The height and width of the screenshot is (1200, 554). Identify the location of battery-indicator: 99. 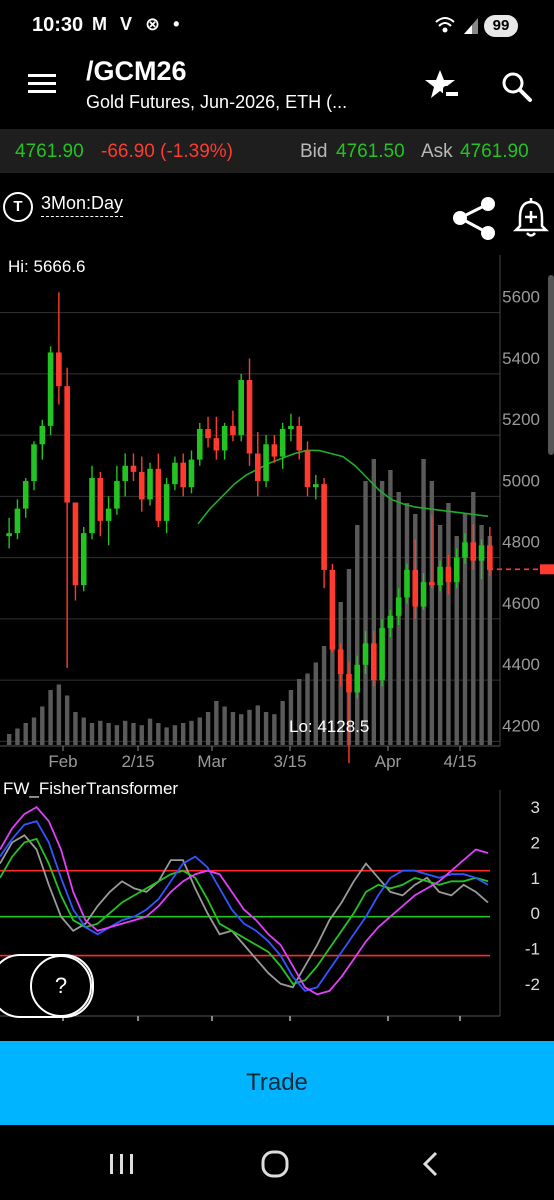
(501, 26).